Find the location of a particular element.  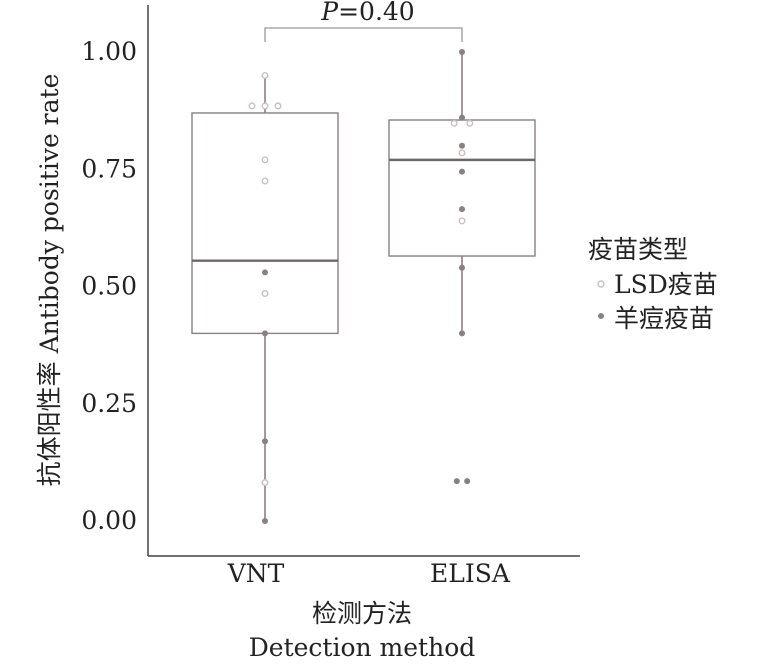

legend-swatch-goatpox is located at coordinates (601, 316).